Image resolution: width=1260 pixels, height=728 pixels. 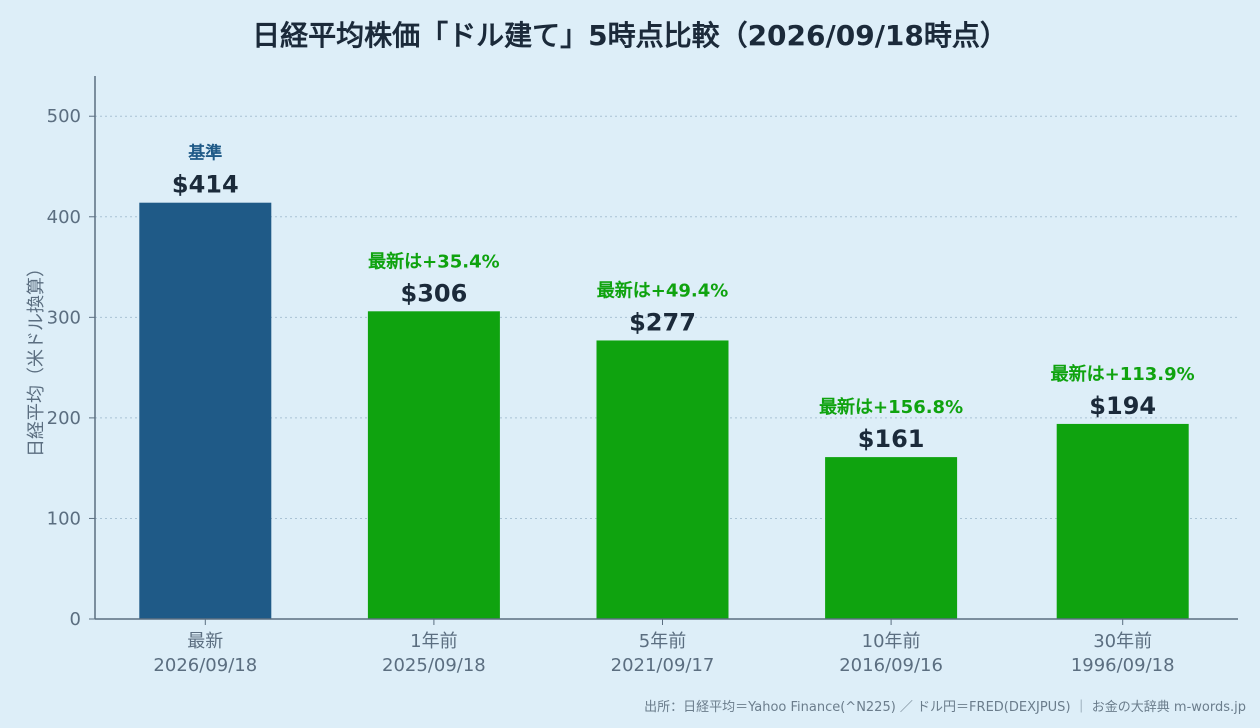 I want to click on change-annotation: 基準, so click(x=204, y=153).